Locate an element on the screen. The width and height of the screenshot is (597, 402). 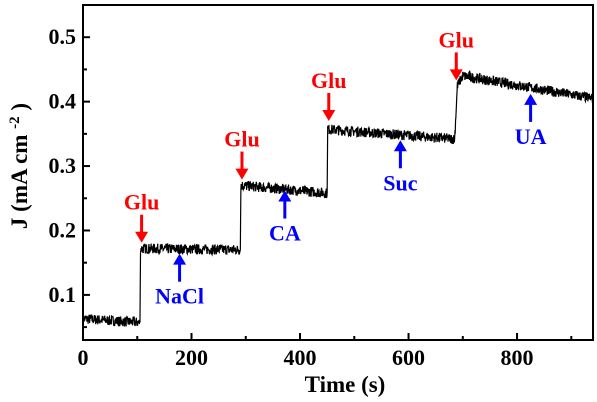
annotation-nacl-4: NaCl is located at coordinates (179, 281).